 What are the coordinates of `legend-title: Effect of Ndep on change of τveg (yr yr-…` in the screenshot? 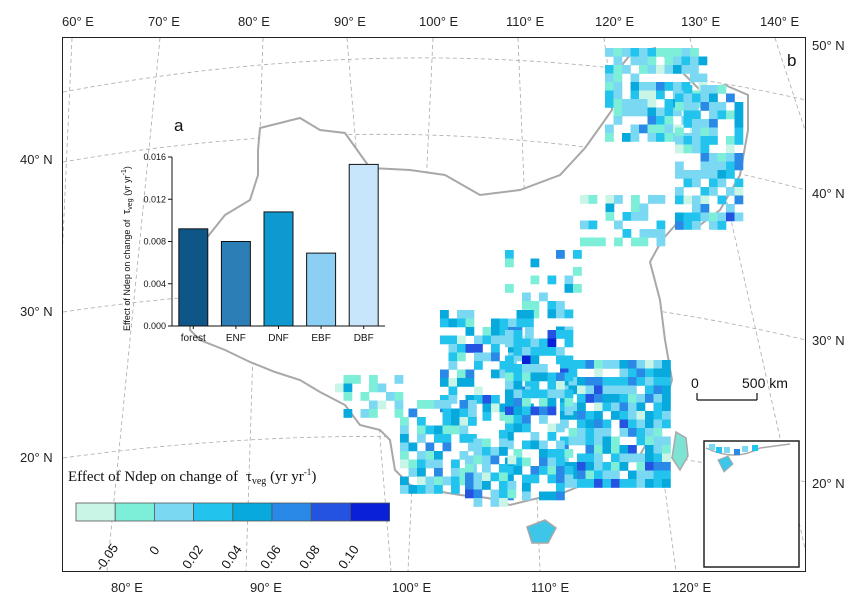 It's located at (192, 477).